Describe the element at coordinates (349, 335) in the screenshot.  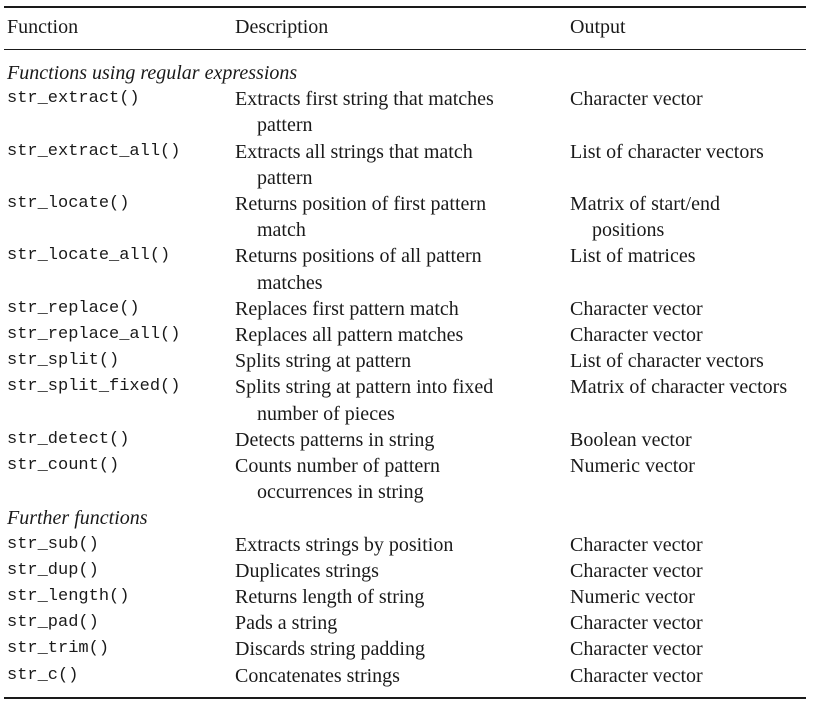
I see `description-text: Replaces all pattern matches` at that location.